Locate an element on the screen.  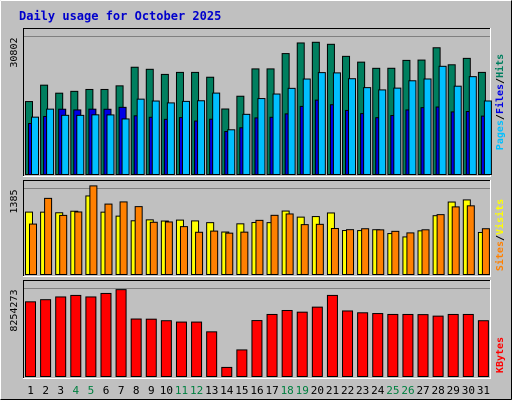
day-label: 4 is located at coordinates (76, 390).